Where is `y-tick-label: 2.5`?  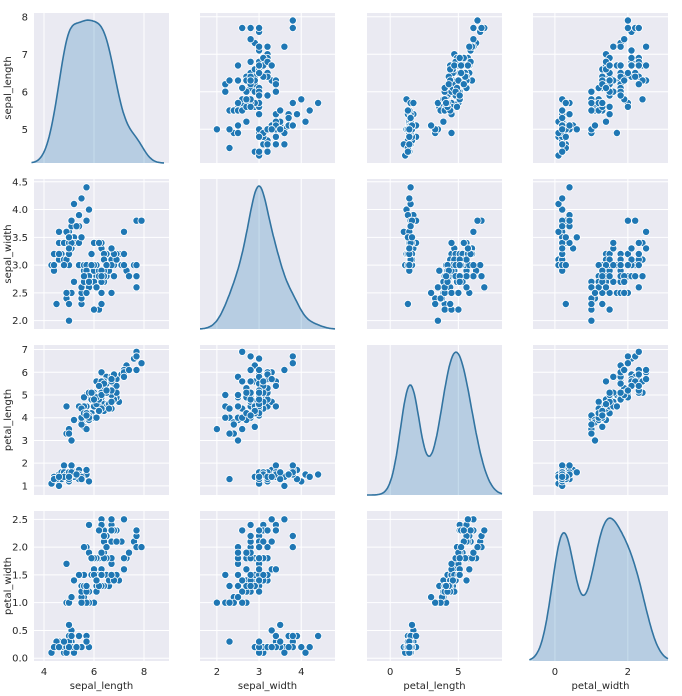 y-tick-label: 2.5 is located at coordinates (20, 520).